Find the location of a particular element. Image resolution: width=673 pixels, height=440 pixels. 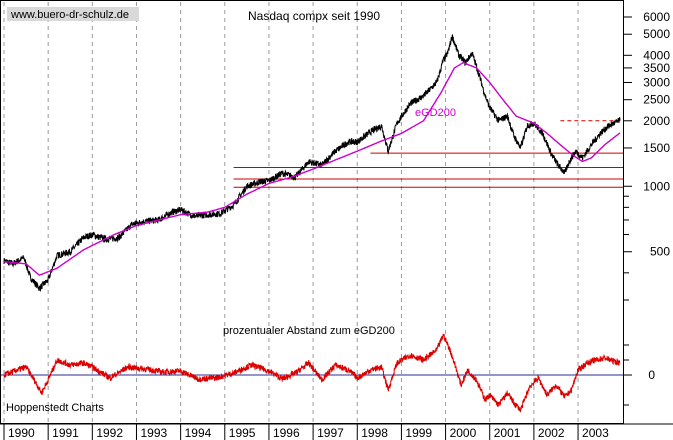

y-tick-label: 5000 is located at coordinates (656, 34).